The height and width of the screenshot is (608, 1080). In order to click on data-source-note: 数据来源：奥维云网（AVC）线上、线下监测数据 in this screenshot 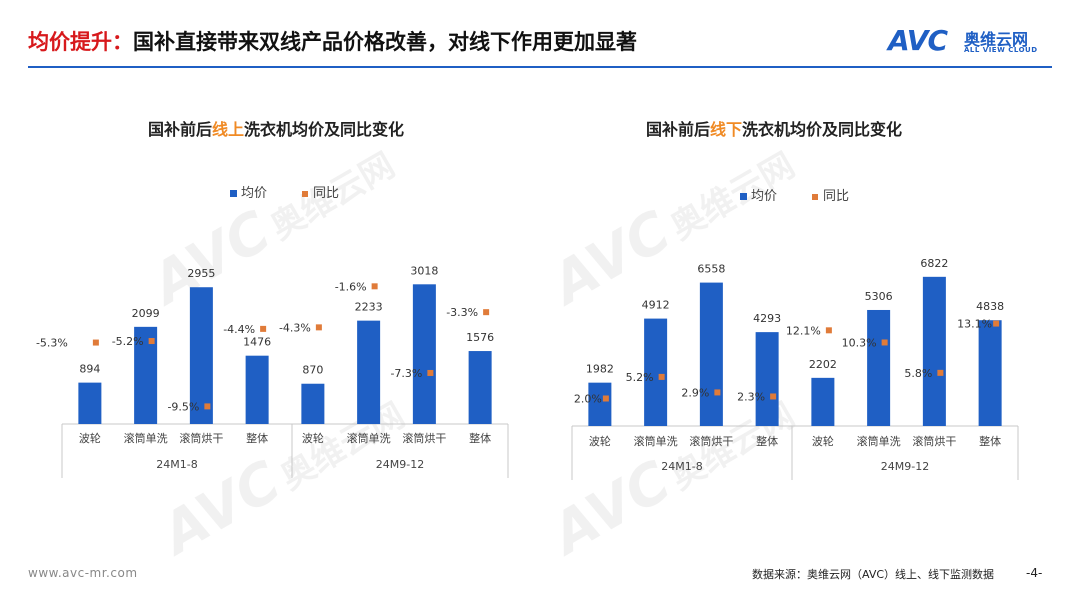, I will do `click(873, 574)`.